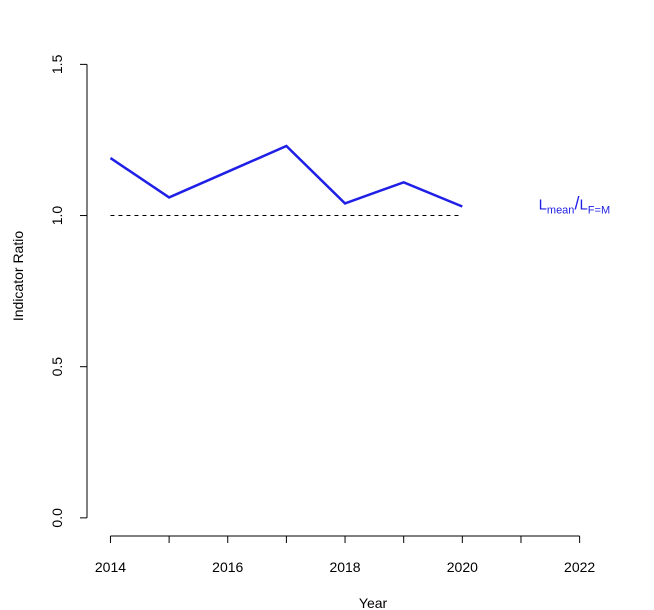 This screenshot has height=610, width=654. Describe the element at coordinates (373, 602) in the screenshot. I see `x-axis-label: Year` at that location.